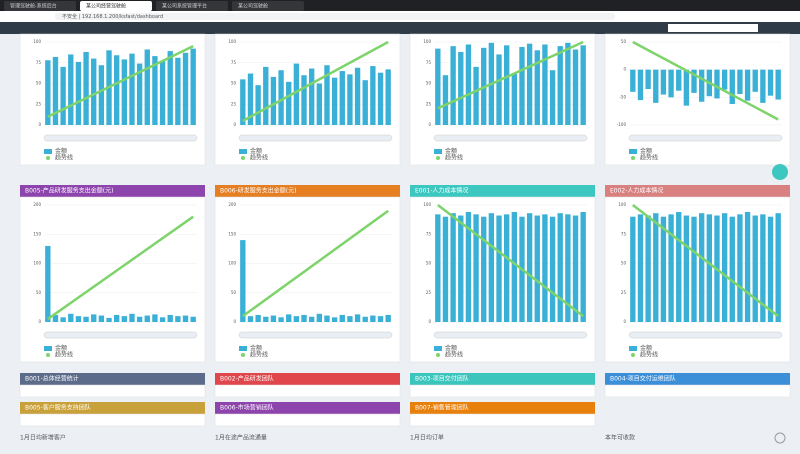 The height and width of the screenshot is (454, 800). What do you see at coordinates (620, 438) in the screenshot?
I see `stat-label: 本年可收款` at bounding box center [620, 438].